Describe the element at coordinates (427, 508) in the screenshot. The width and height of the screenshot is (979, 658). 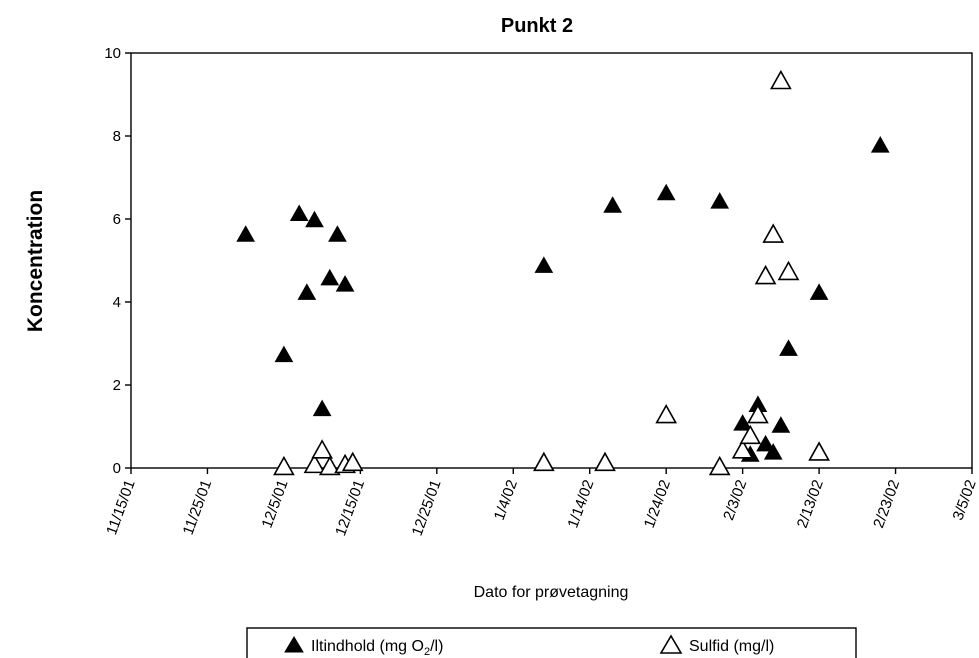
I see `x-tick-label: 12/25/01` at that location.